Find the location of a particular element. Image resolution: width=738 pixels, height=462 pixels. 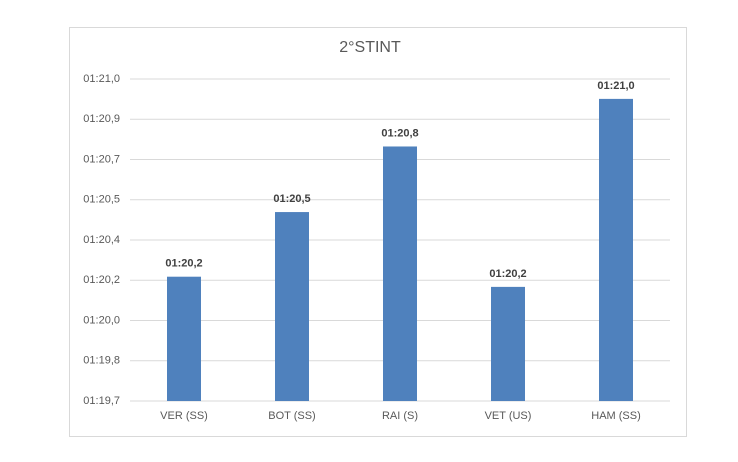

data-label: 01:21,0 is located at coordinates (615, 86).